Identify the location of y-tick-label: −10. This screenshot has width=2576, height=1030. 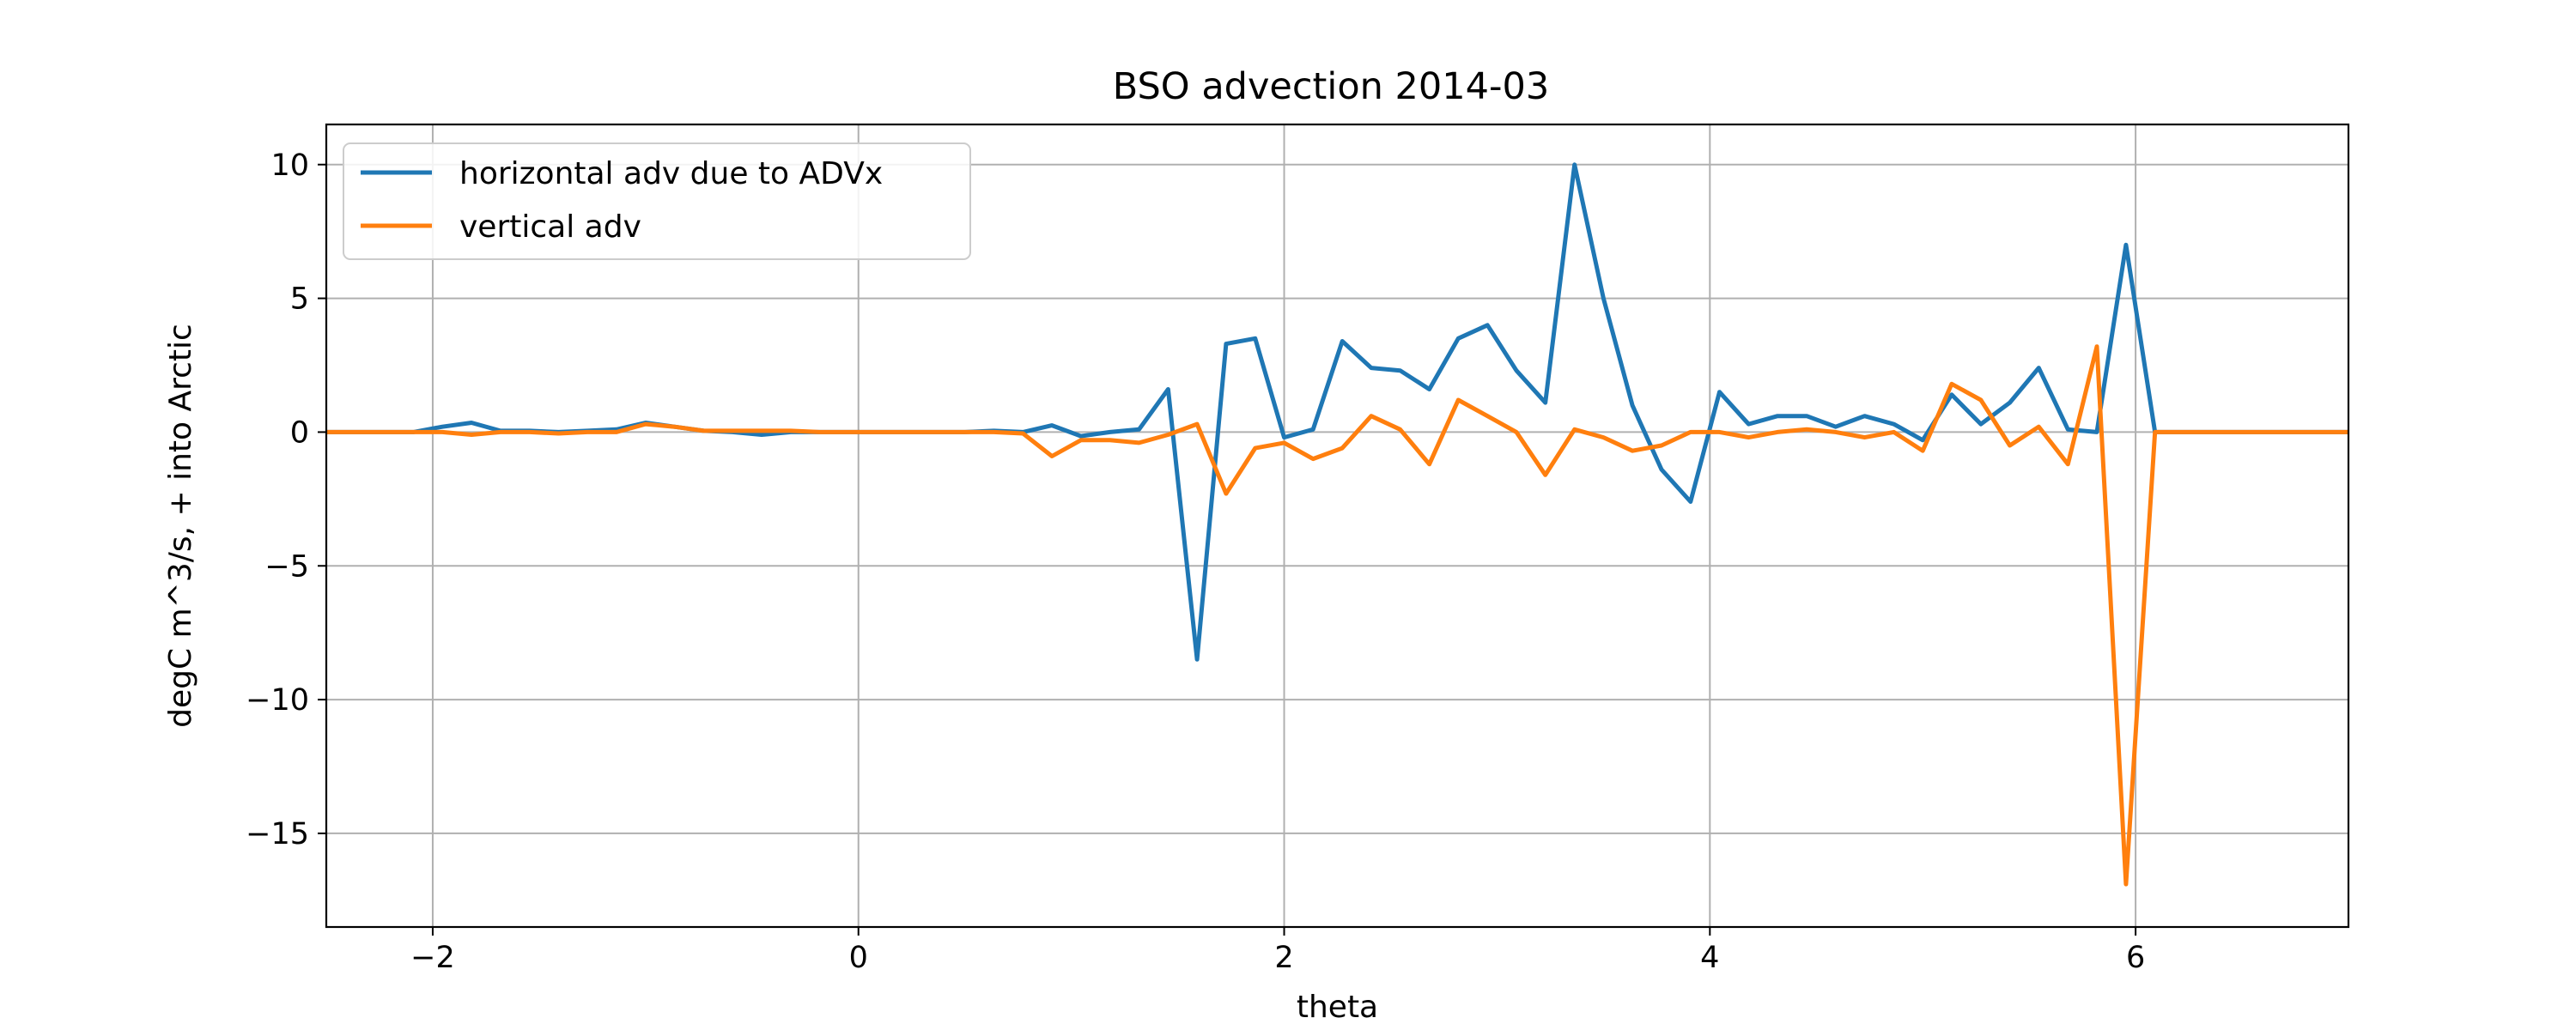
(278, 700).